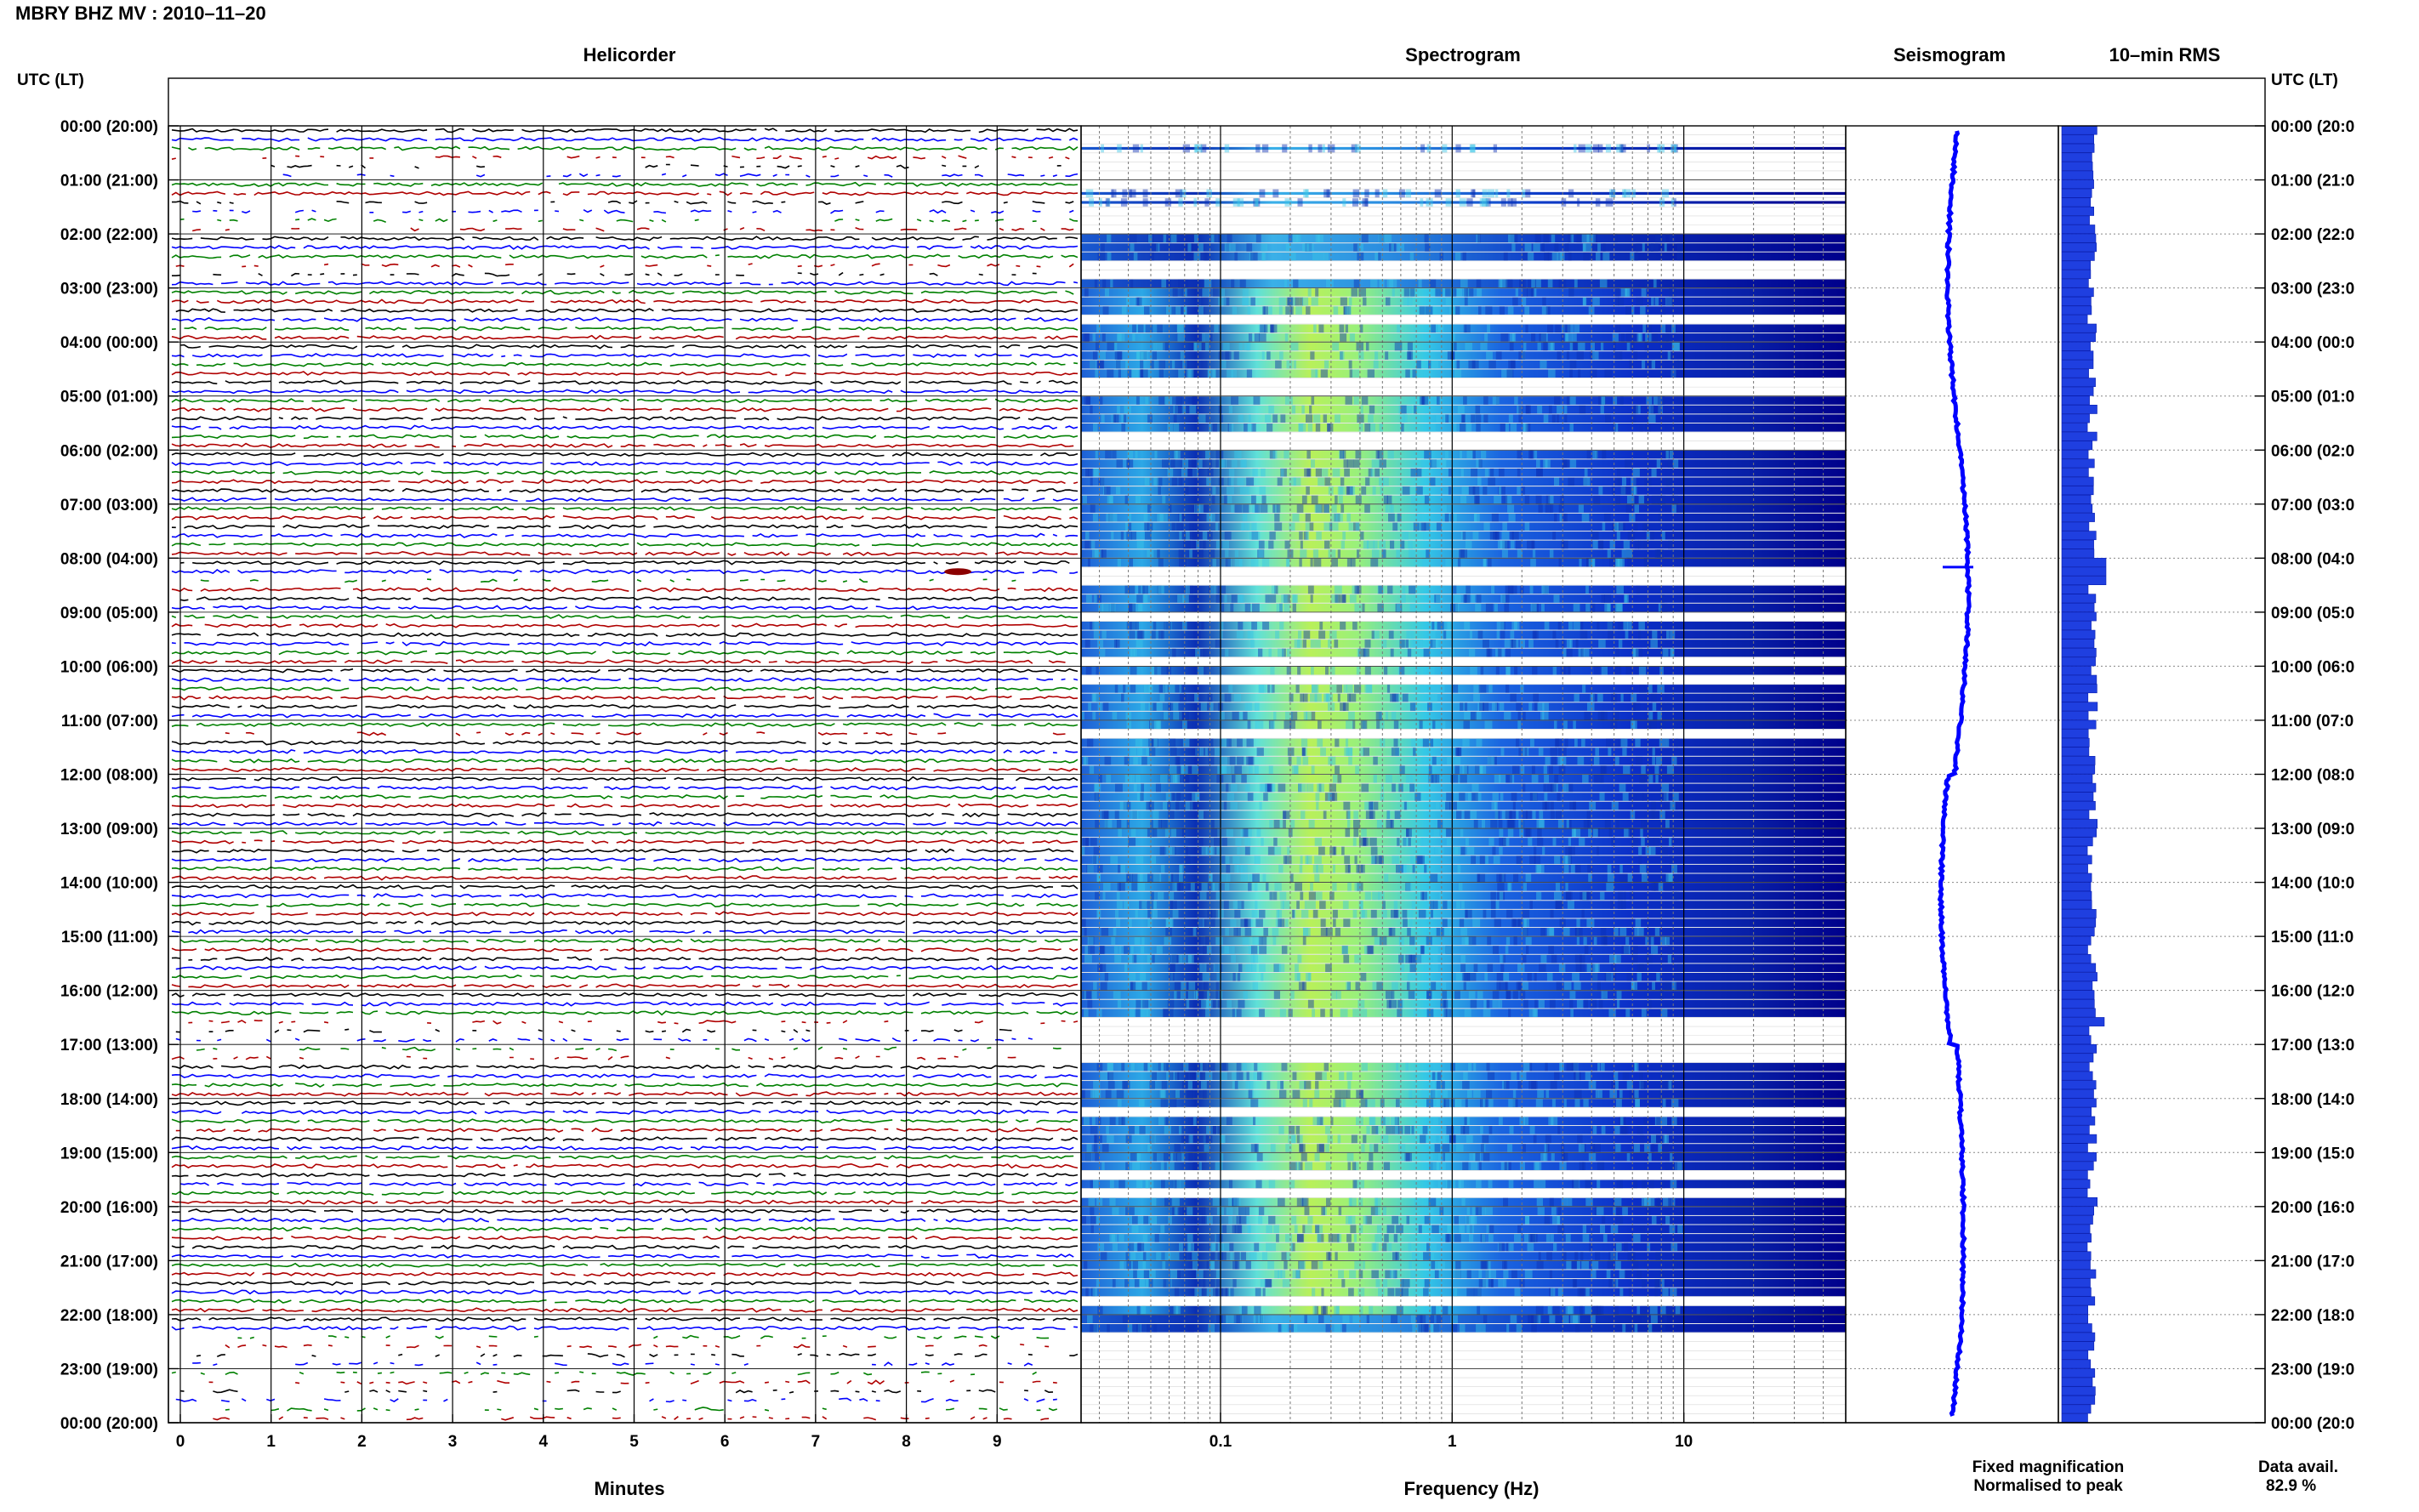  I want to click on time-label-right: 15:00 (11:0, so click(2312, 937).